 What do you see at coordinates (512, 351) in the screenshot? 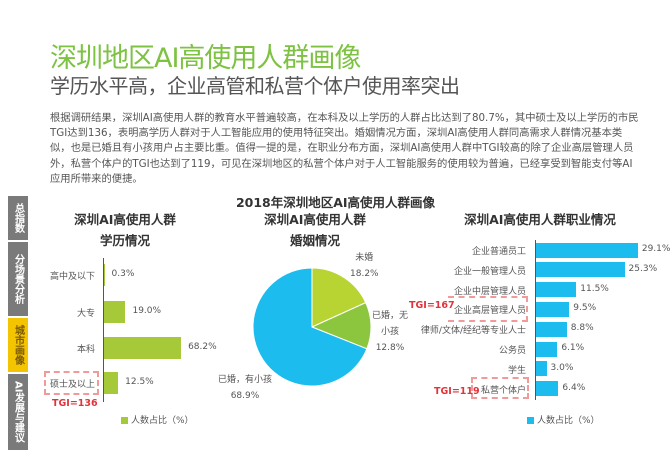
I see `bar-category-label: 公务员` at bounding box center [512, 351].